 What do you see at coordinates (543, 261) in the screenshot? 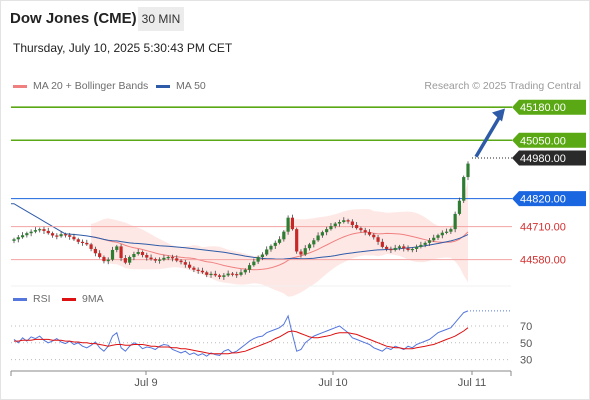
I see `level-label-5: 44580.00` at bounding box center [543, 261].